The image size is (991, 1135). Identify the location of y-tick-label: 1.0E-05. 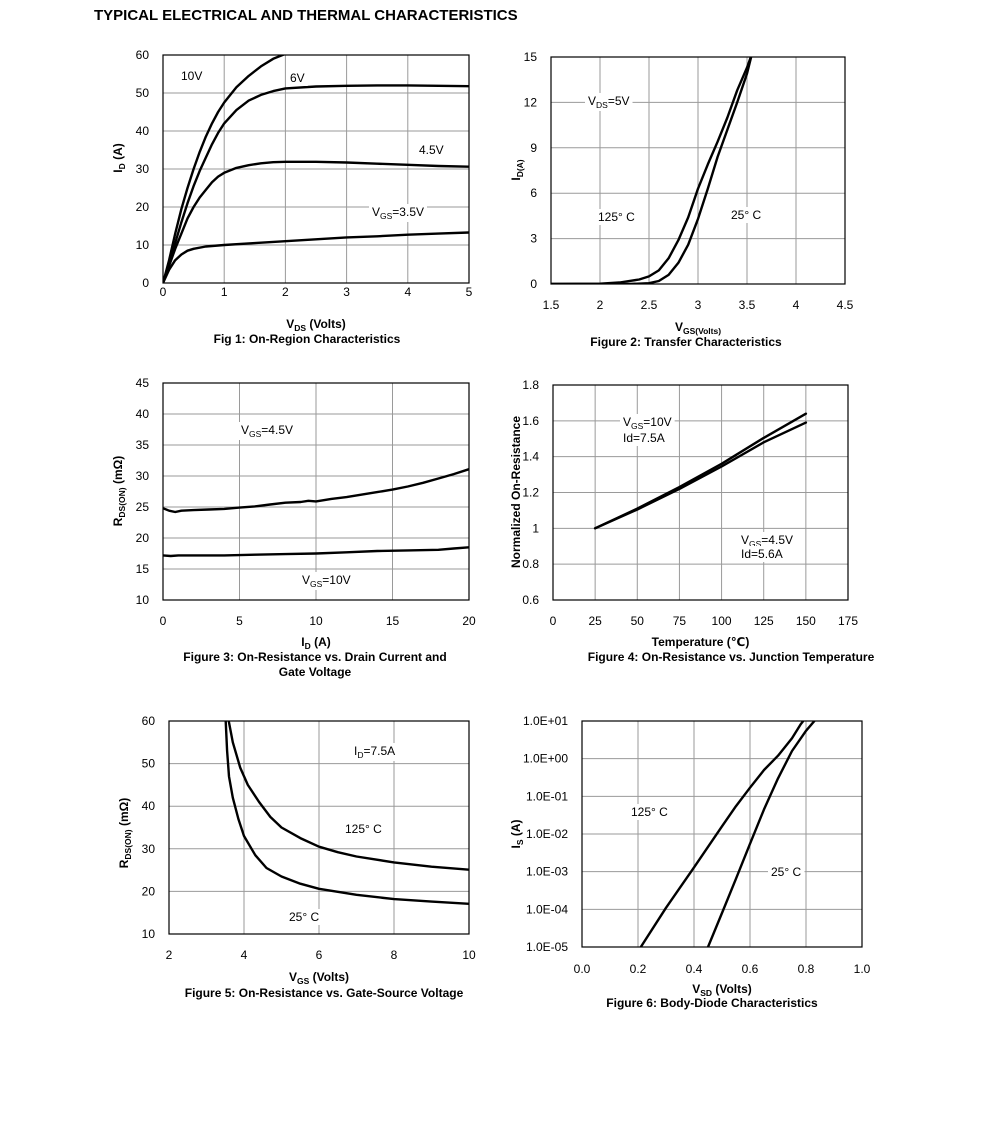
(547, 947).